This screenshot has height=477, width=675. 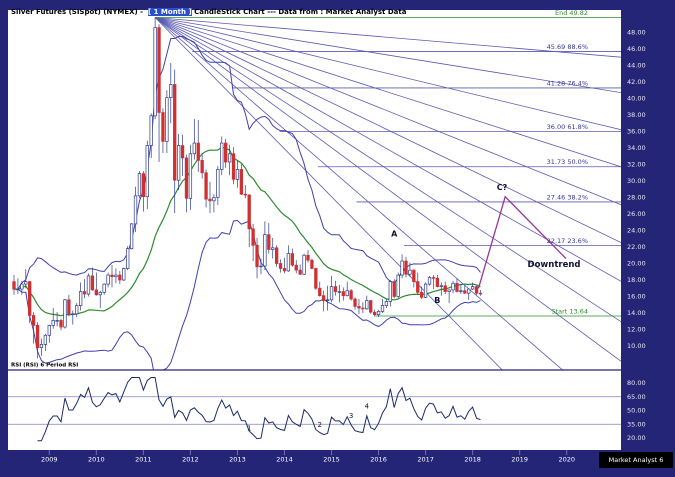 I want to click on annotation-a: A, so click(x=394, y=233).